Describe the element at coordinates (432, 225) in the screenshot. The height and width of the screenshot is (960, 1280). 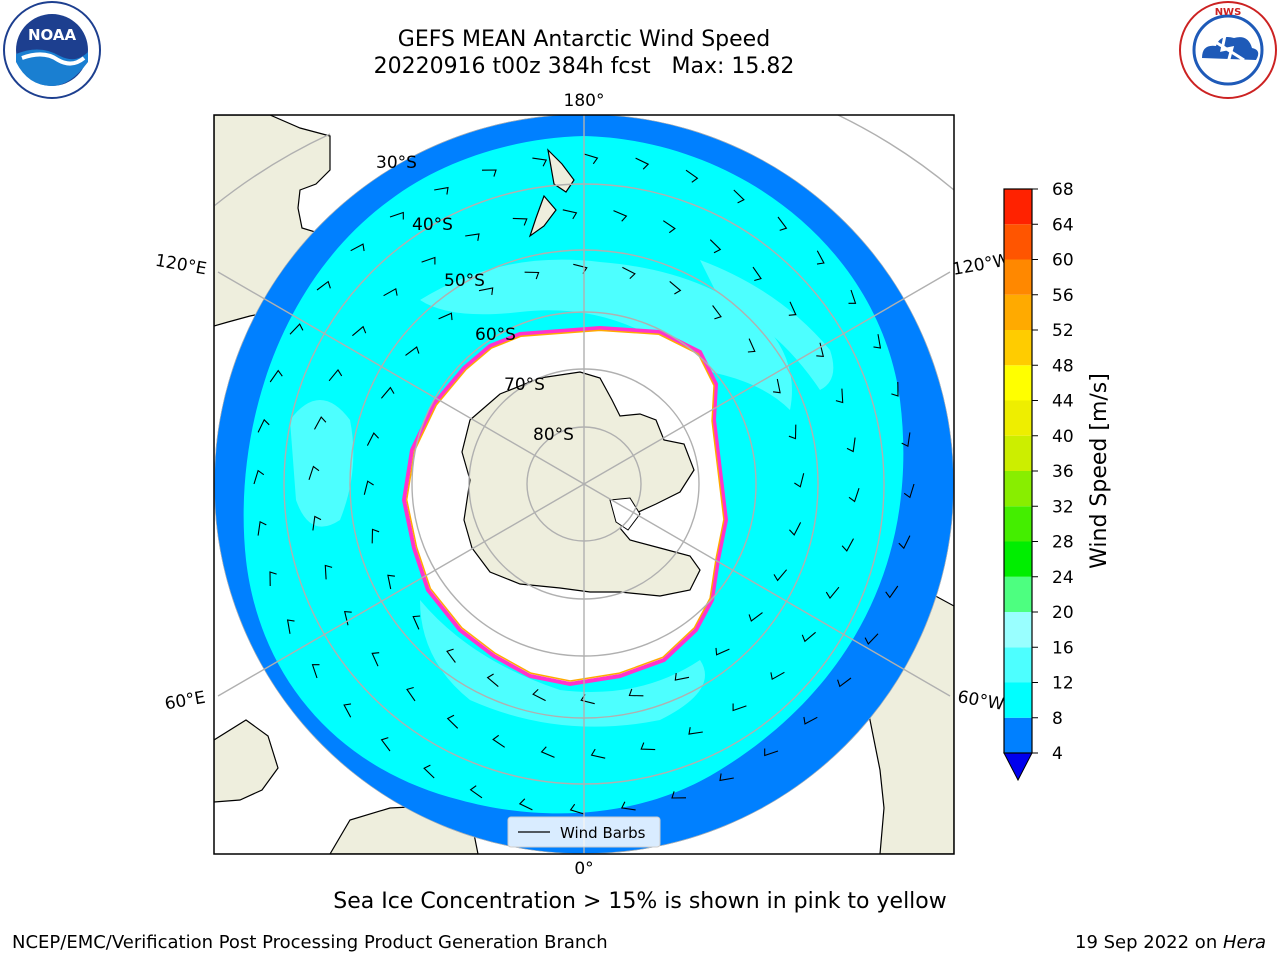
I see `lat-label-40s: 40°S` at that location.